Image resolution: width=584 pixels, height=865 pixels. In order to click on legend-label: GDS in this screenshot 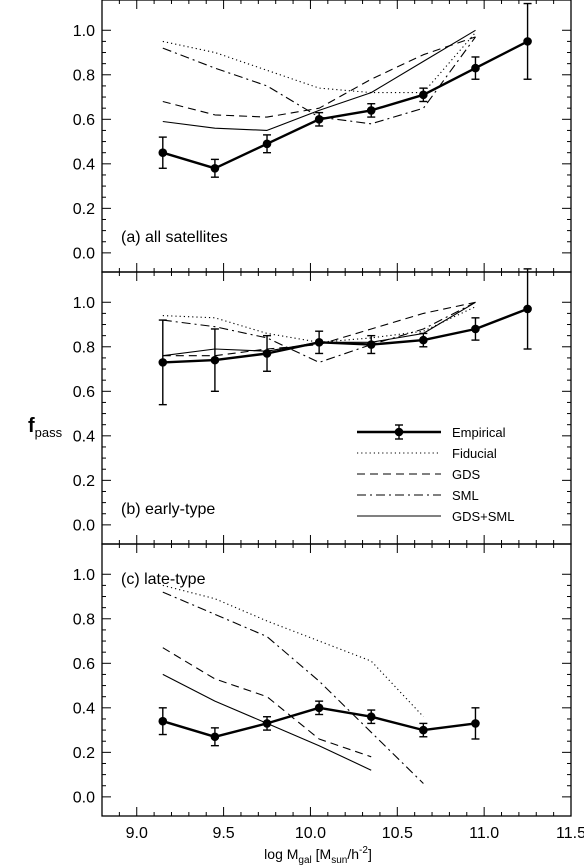, I will do `click(466, 474)`.